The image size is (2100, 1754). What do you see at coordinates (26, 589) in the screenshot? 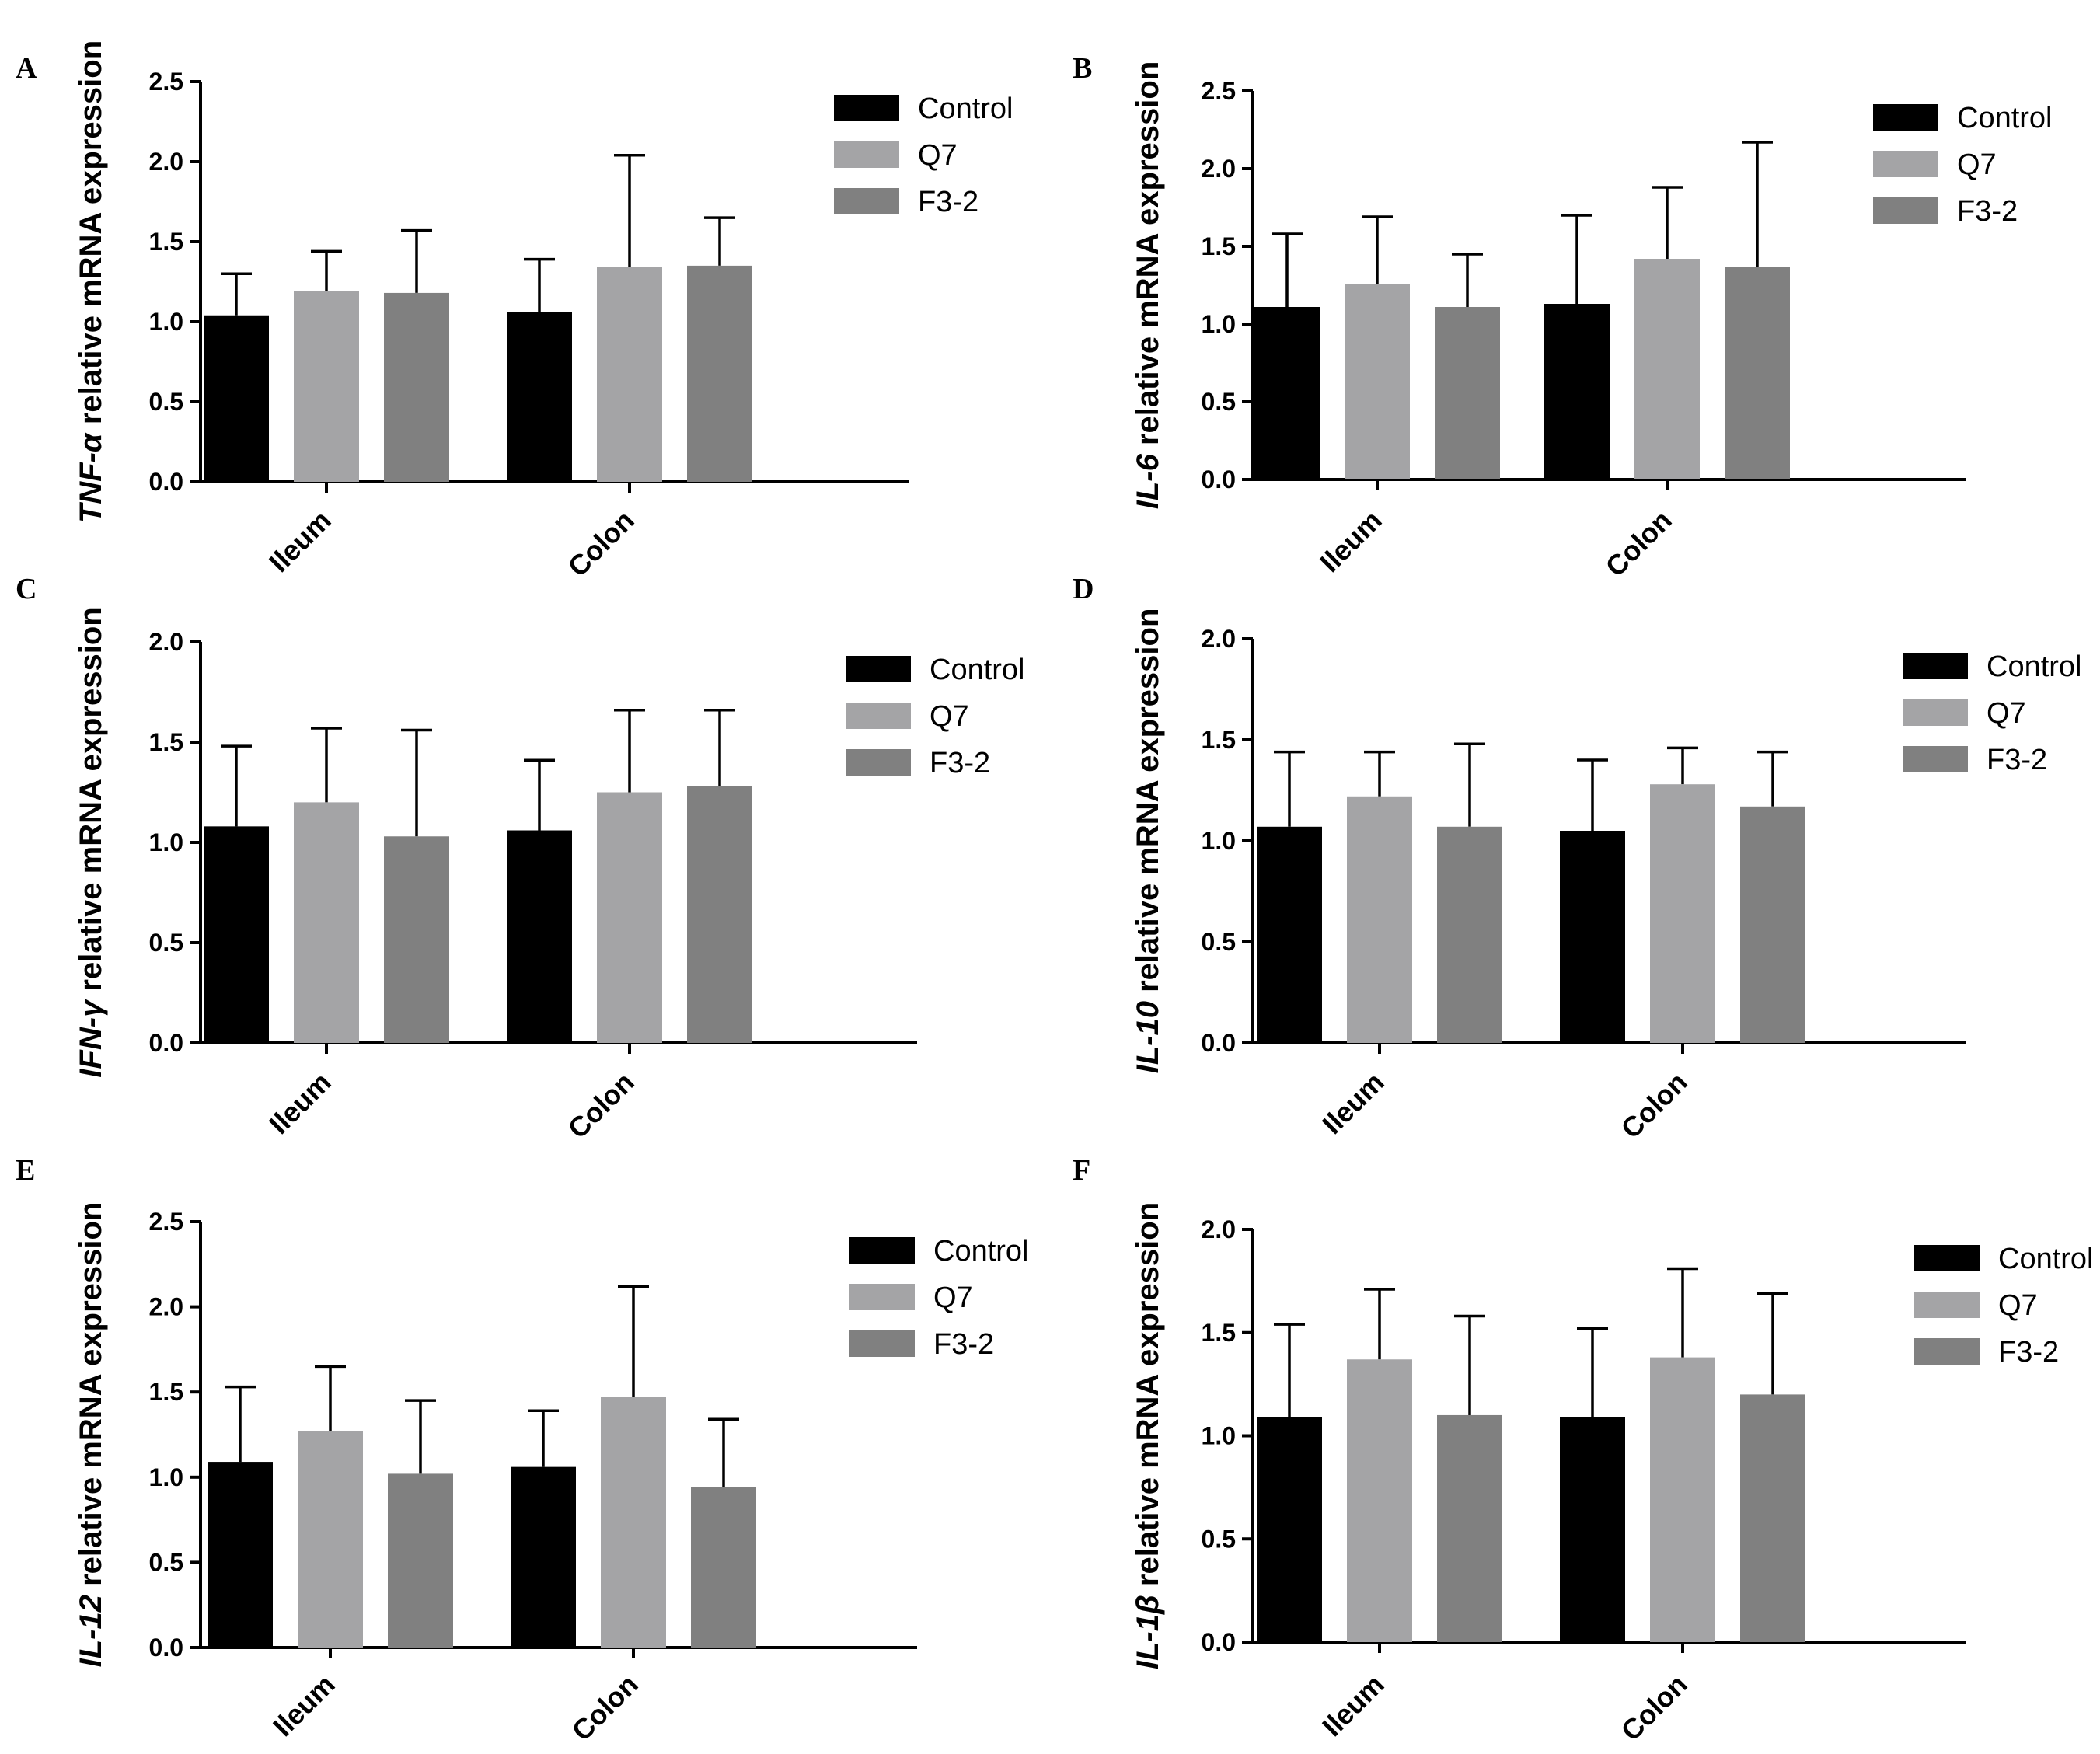
I see `panel-letter: C` at bounding box center [26, 589].